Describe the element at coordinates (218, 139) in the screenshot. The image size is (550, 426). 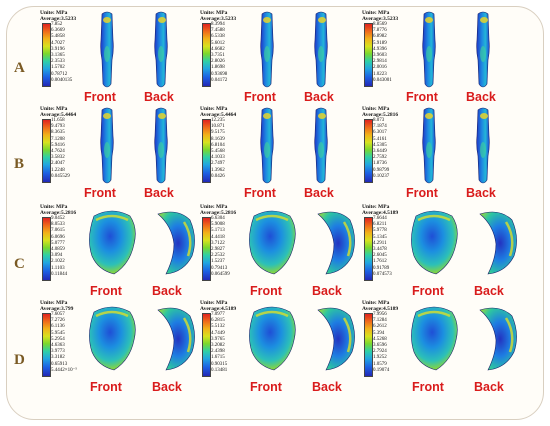
I see `legend-tick-value: 8.1639` at that location.